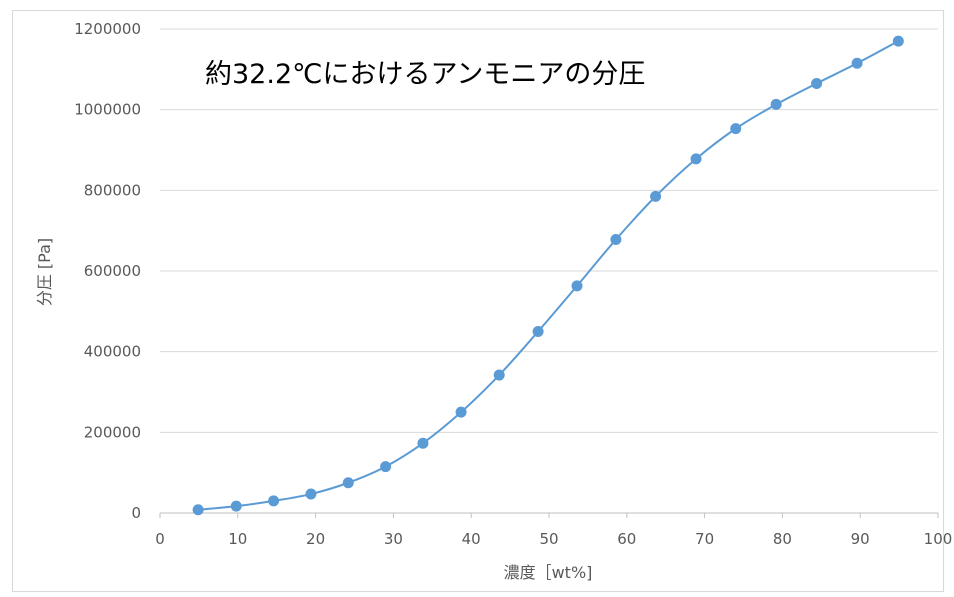 The width and height of the screenshot is (954, 597). What do you see at coordinates (112, 352) in the screenshot?
I see `y-tick-label: 400000` at bounding box center [112, 352].